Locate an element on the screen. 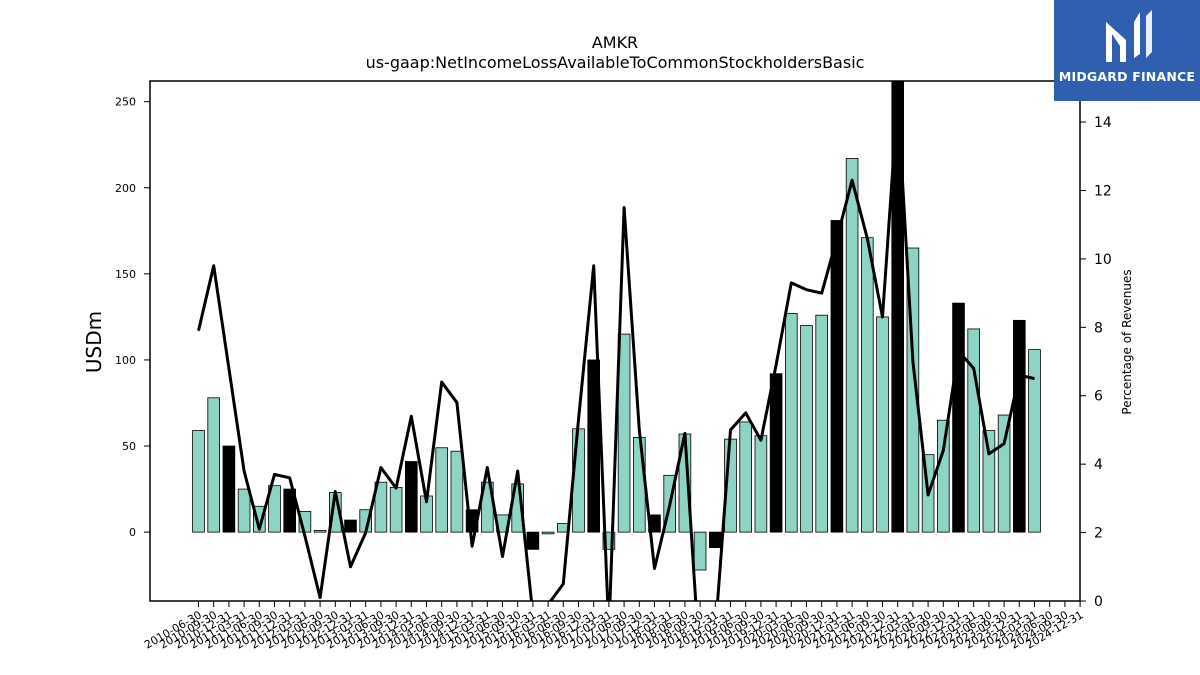 The width and height of the screenshot is (1200, 675). chart-title: AMKR is located at coordinates (615, 42).